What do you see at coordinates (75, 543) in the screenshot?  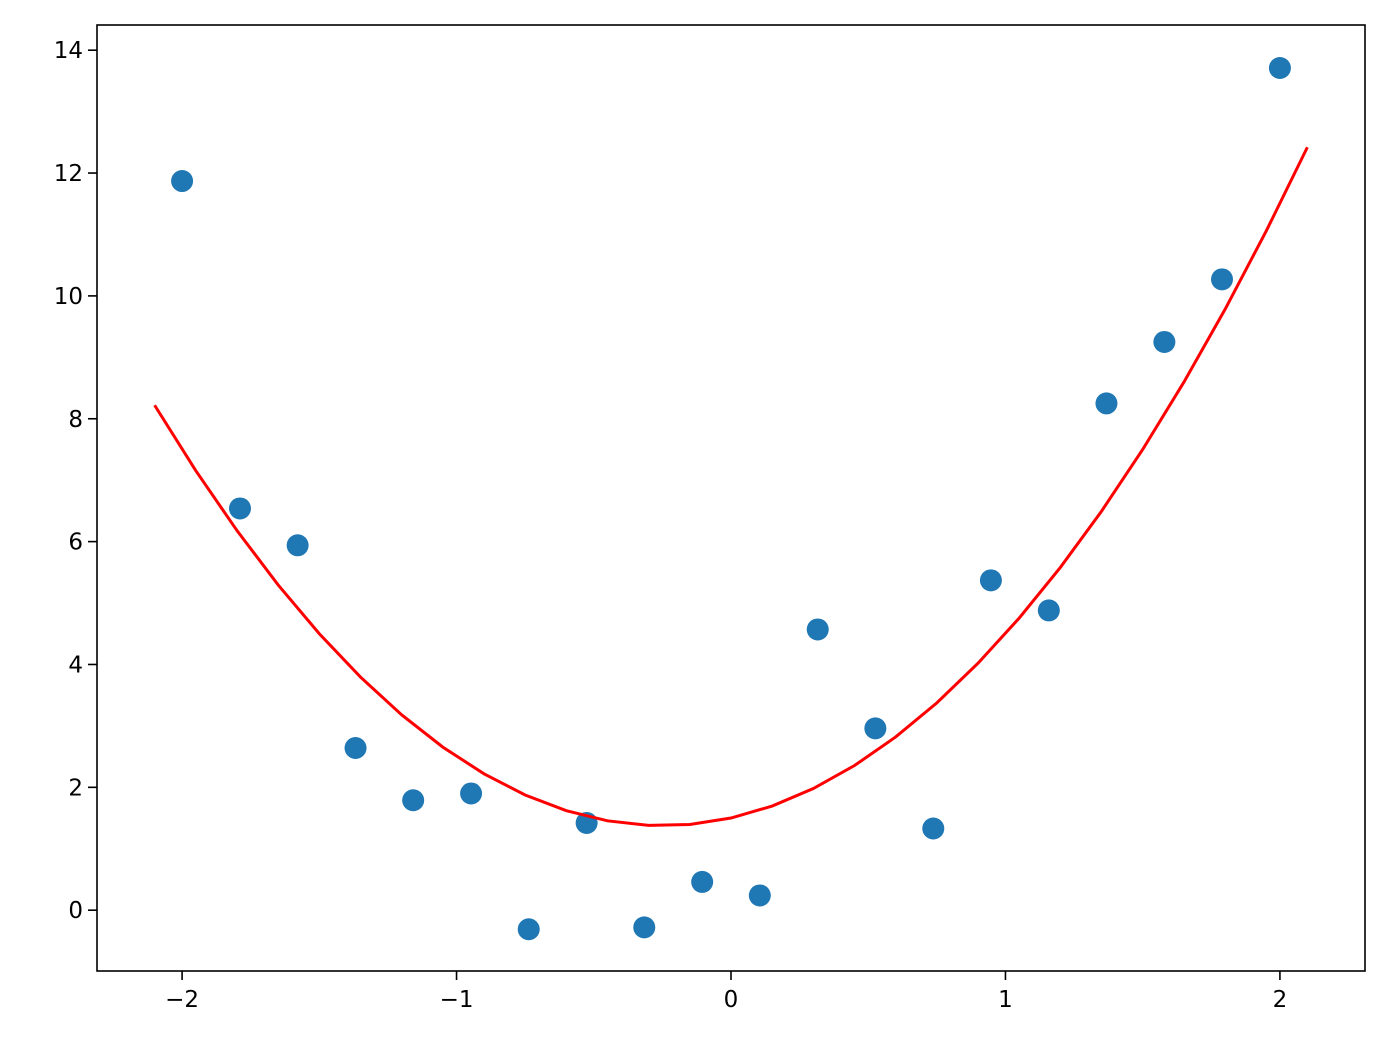 I see `y-tick-label: 6` at bounding box center [75, 543].